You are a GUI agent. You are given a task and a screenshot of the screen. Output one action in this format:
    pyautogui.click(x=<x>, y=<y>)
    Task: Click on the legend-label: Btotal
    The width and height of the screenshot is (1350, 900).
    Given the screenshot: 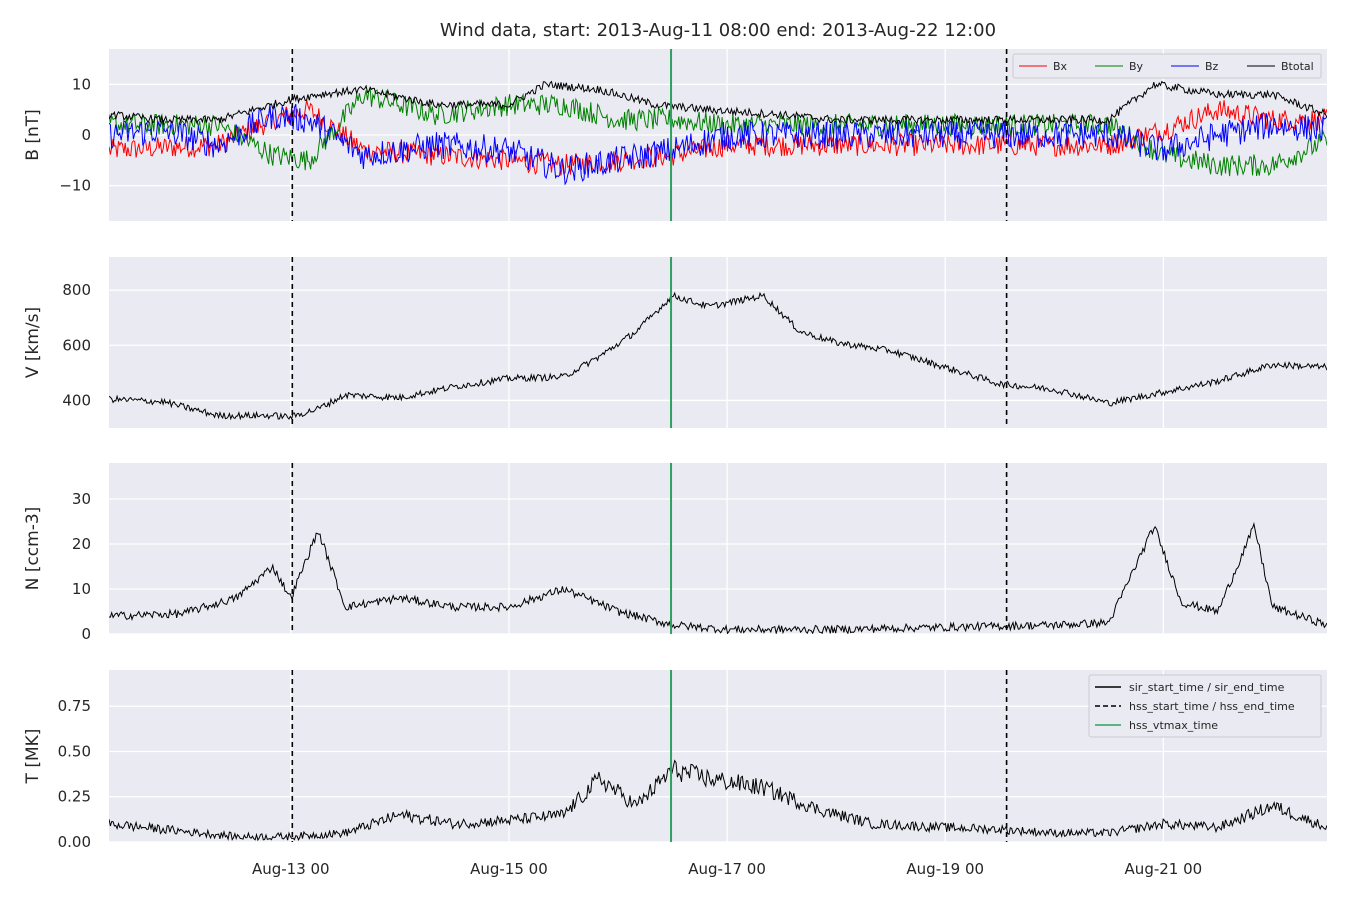 What is the action you would take?
    pyautogui.click(x=1297, y=66)
    